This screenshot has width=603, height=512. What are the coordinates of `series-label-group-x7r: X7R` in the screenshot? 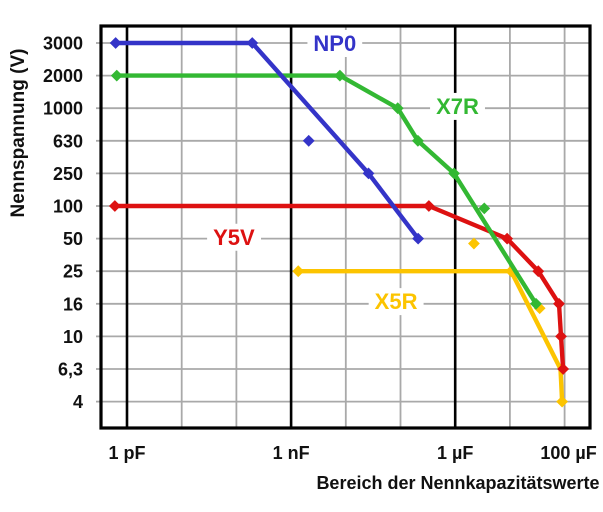 It's located at (457, 106).